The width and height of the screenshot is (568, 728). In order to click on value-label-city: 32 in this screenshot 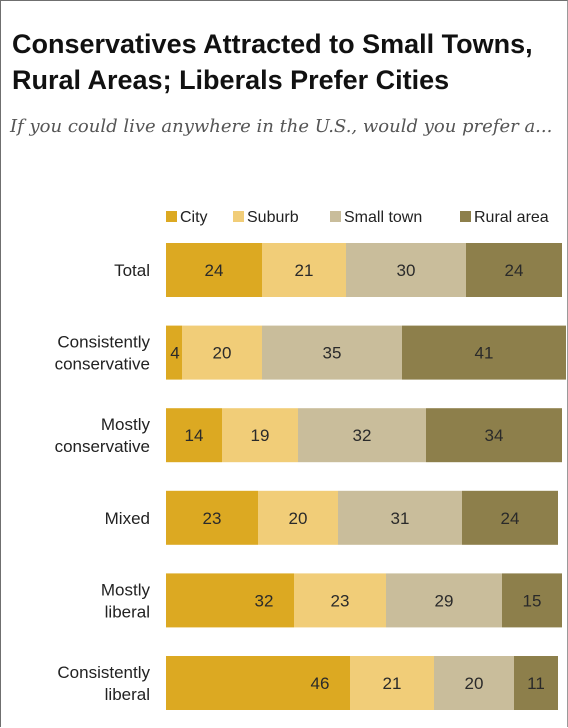, I will do `click(264, 600)`.